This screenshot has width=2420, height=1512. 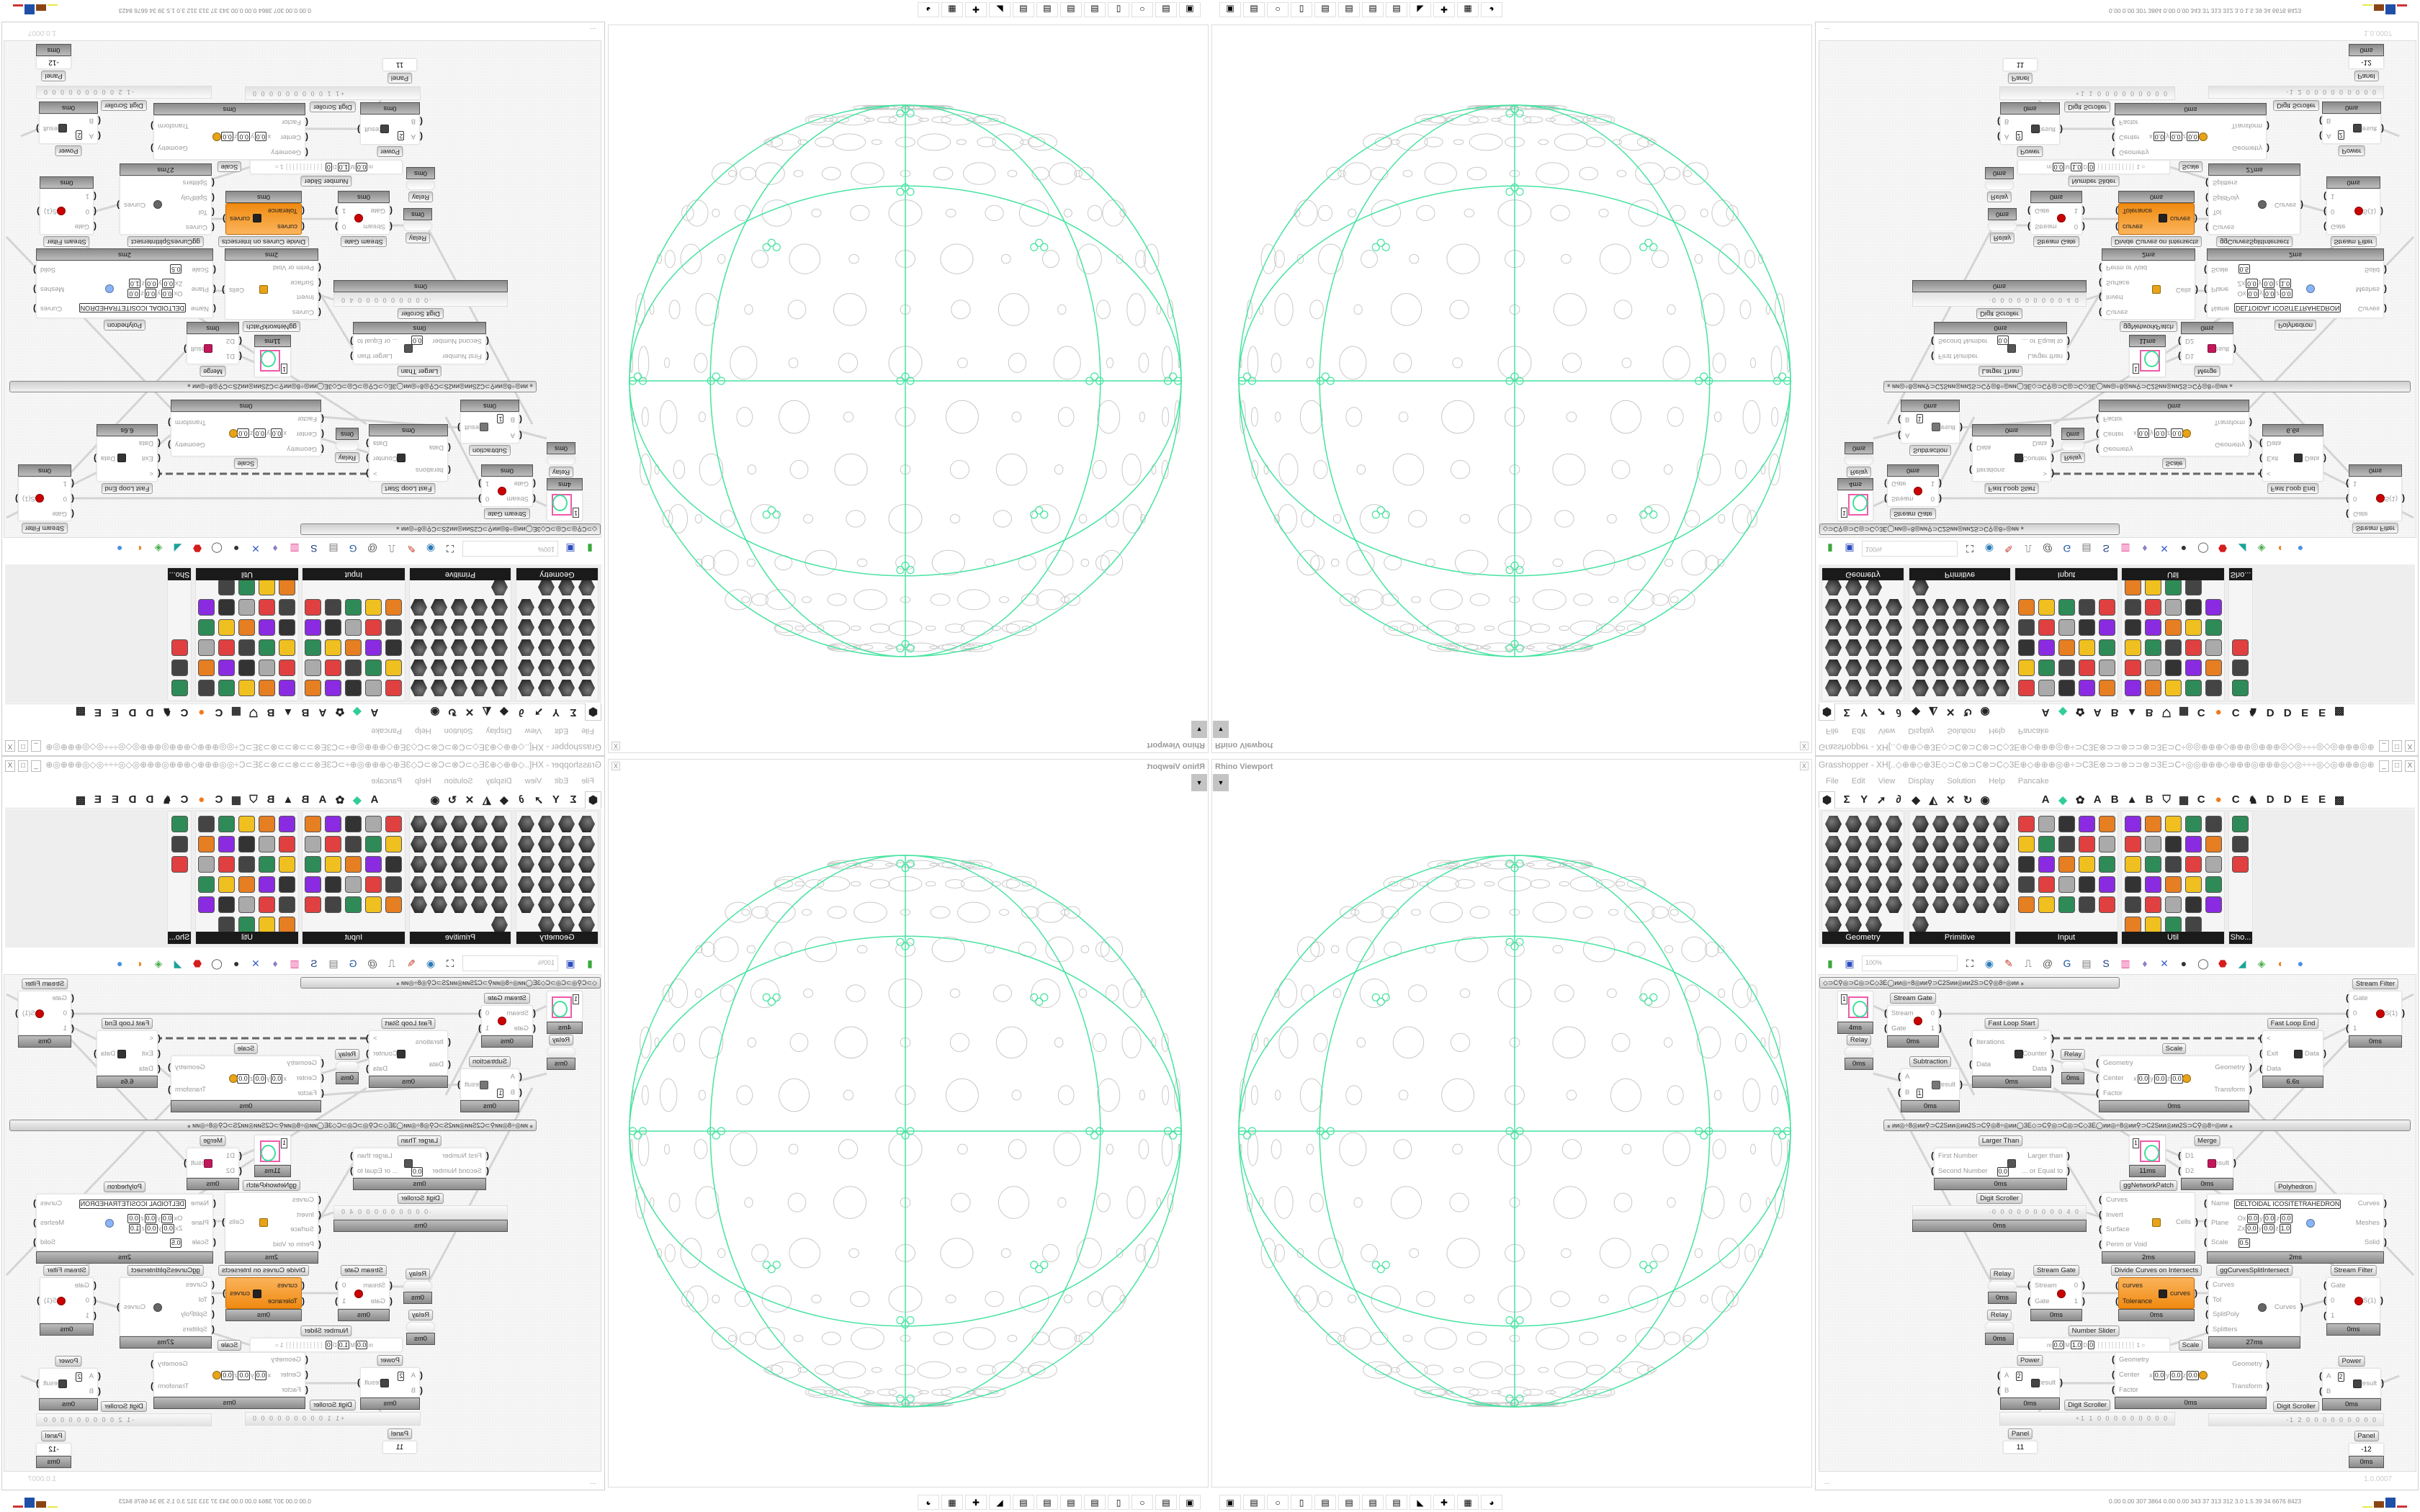 I want to click on curve-tab-icon: ∂, so click(x=1898, y=712).